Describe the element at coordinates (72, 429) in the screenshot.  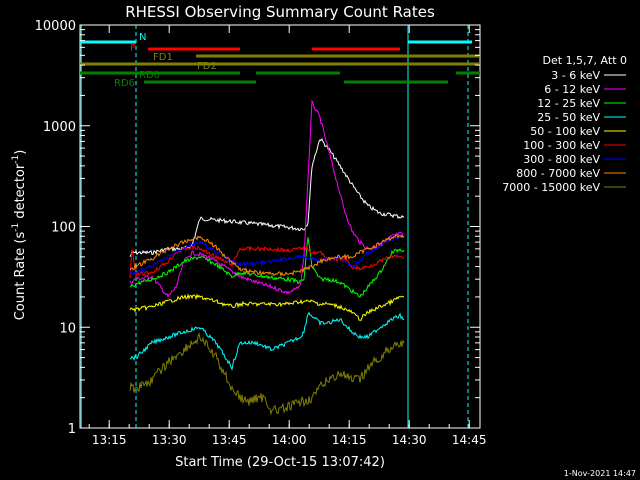
I see `y-tick-label-0: 1` at that location.